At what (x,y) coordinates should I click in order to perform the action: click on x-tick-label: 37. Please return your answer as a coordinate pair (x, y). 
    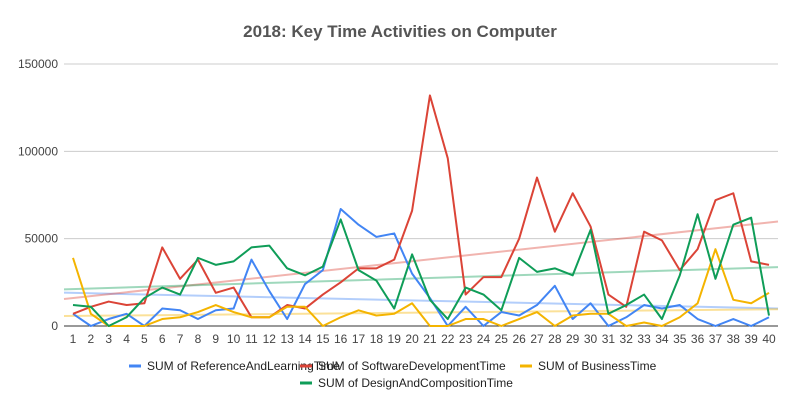
    Looking at the image, I should click on (716, 339).